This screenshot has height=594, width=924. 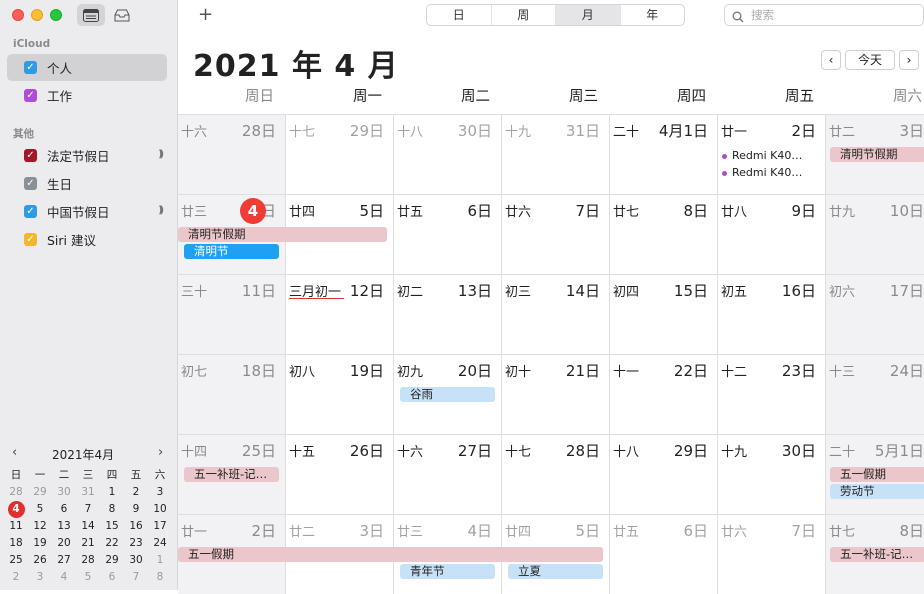 I want to click on day-cell: 初三 14日, so click(x=556, y=314).